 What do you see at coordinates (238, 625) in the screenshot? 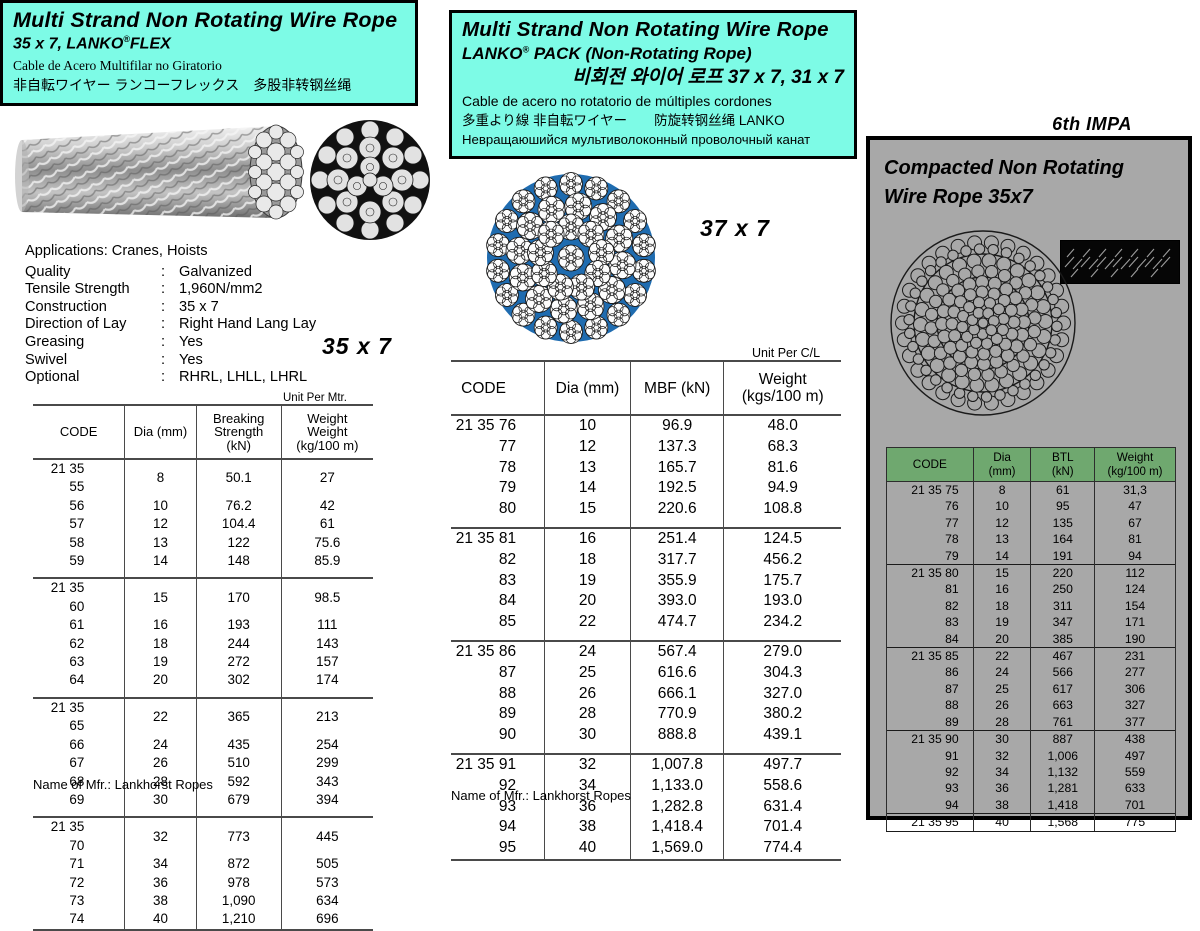
I see `cell-bs: 193` at bounding box center [238, 625].